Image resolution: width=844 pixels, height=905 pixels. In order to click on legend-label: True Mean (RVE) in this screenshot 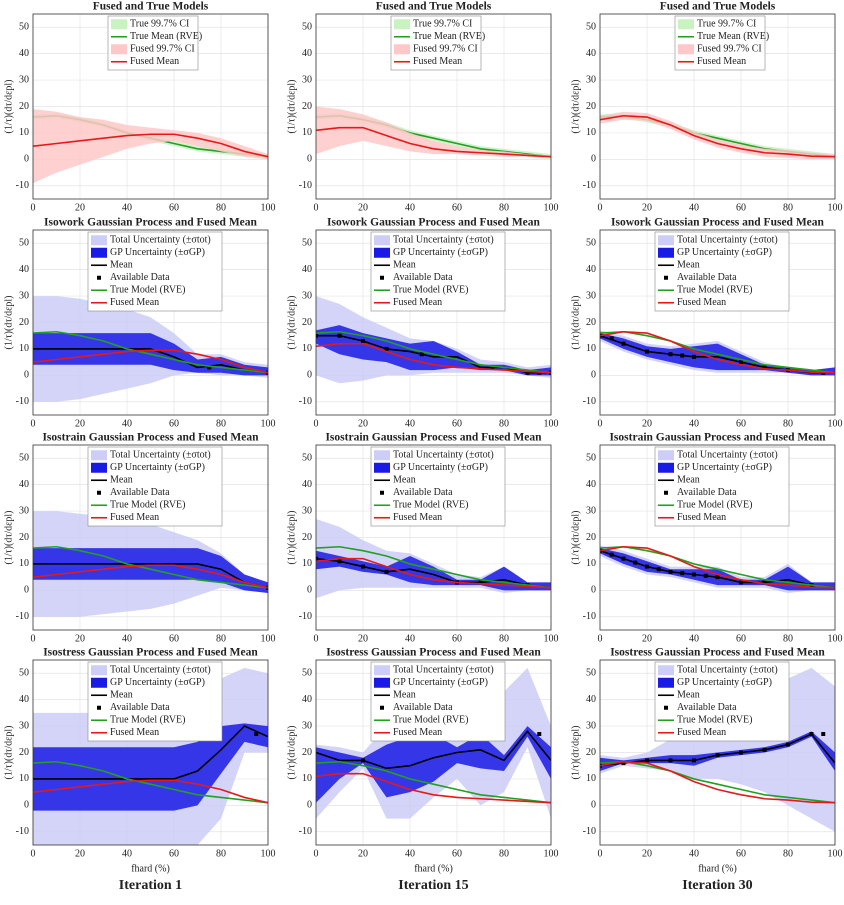, I will do `click(166, 36)`.